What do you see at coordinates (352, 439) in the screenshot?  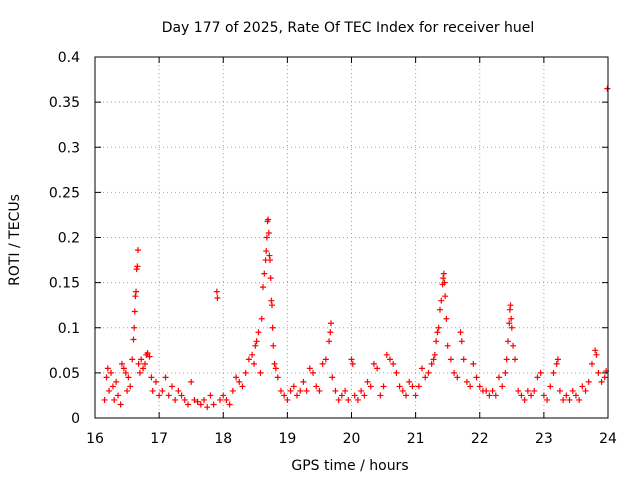 I see `x-tick-label: 20` at bounding box center [352, 439].